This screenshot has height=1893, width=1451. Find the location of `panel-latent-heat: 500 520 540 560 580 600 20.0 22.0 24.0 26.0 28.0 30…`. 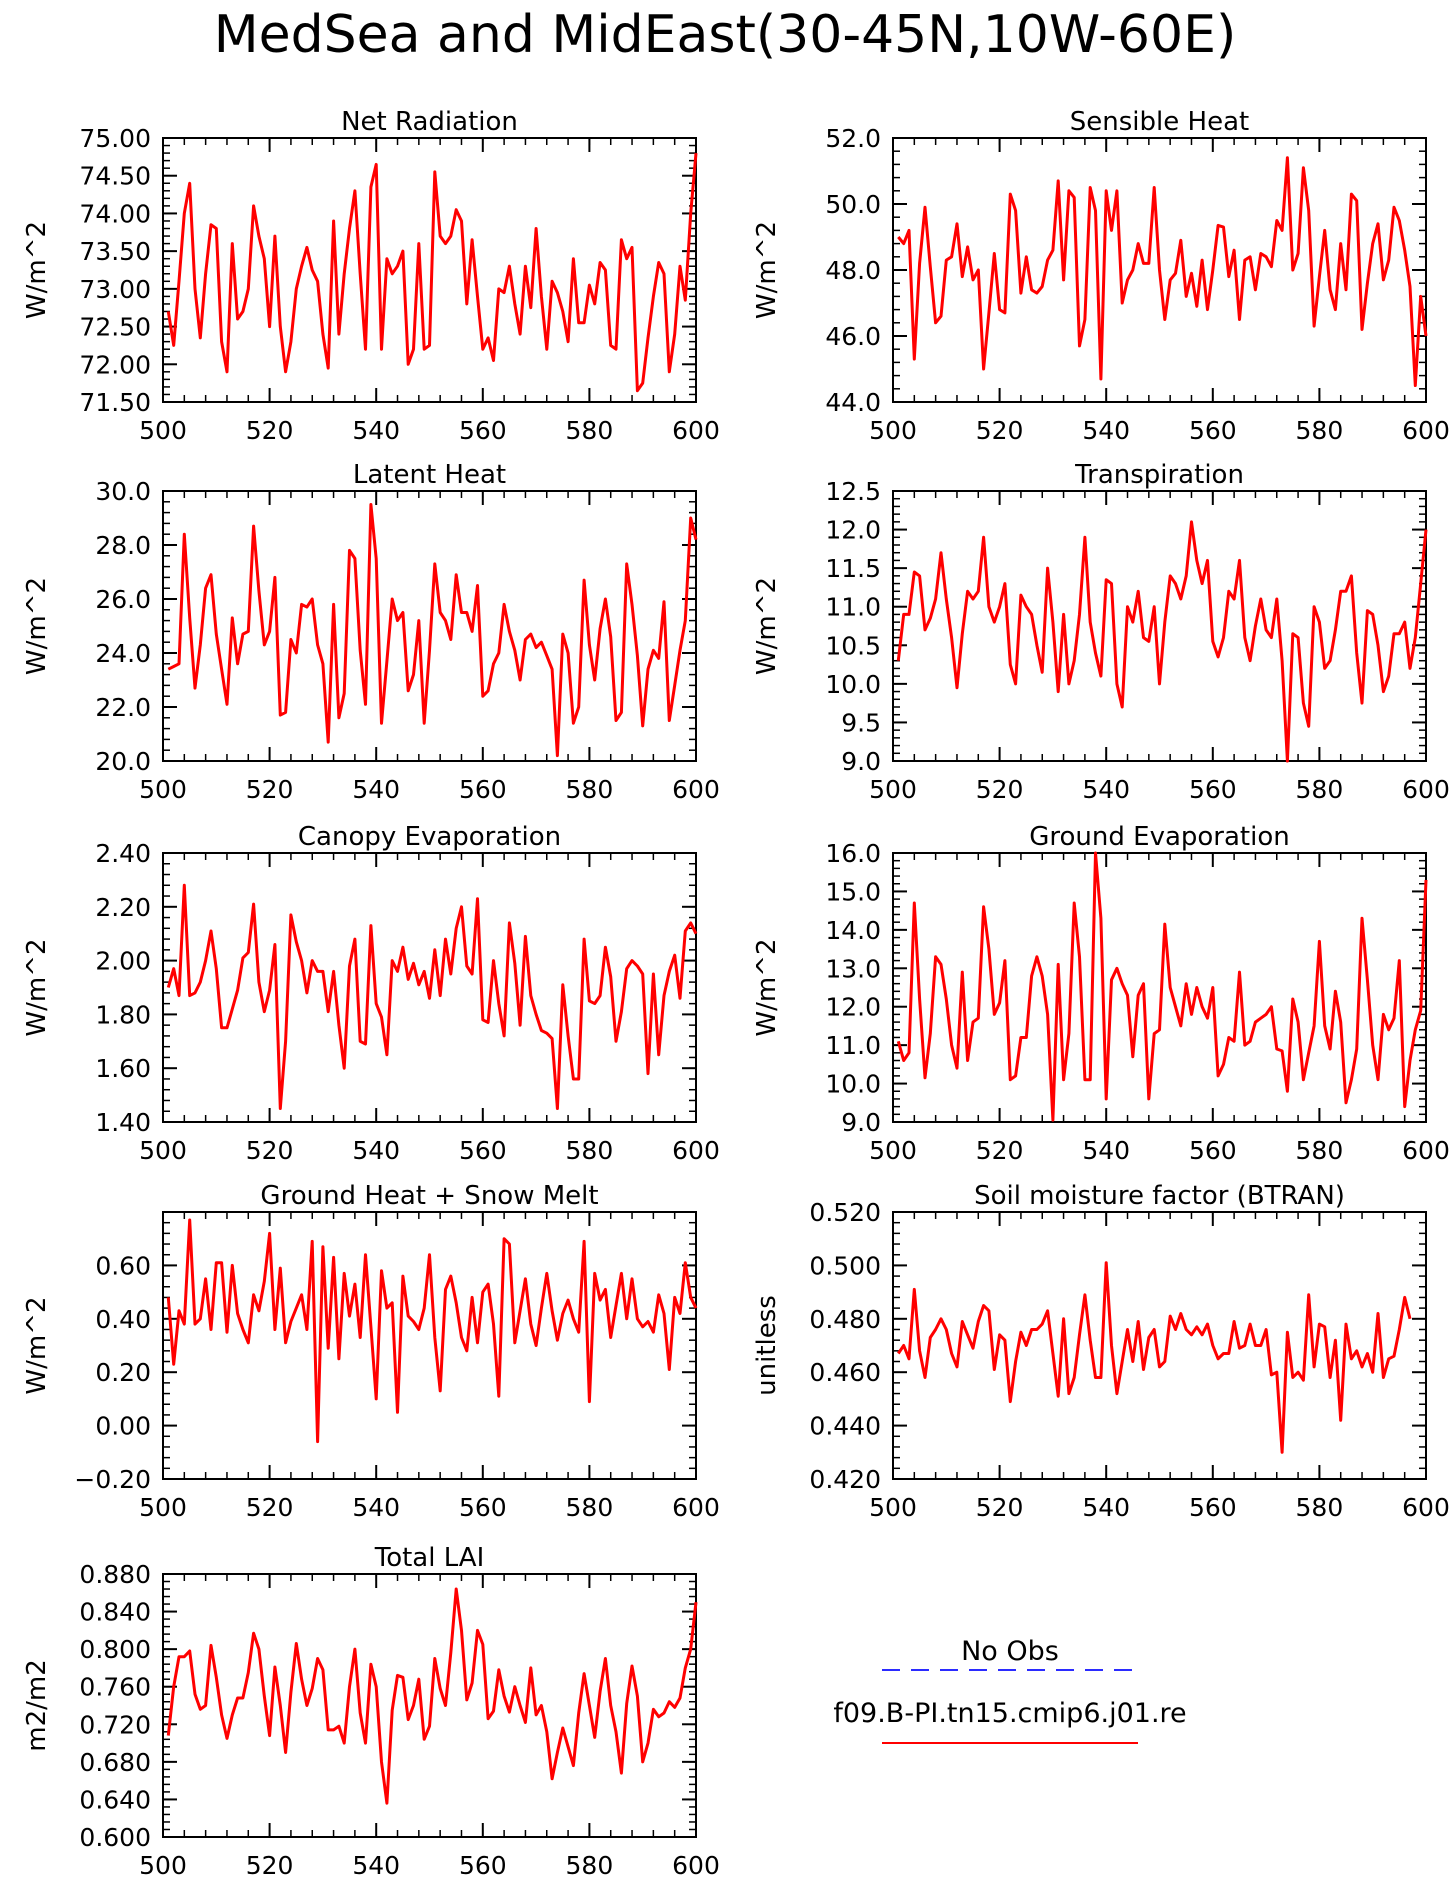

panel-latent-heat: 500 520 540 560 580 600 20.0 22.0 24.0 26.0 28.0 30… is located at coordinates (371, 632).